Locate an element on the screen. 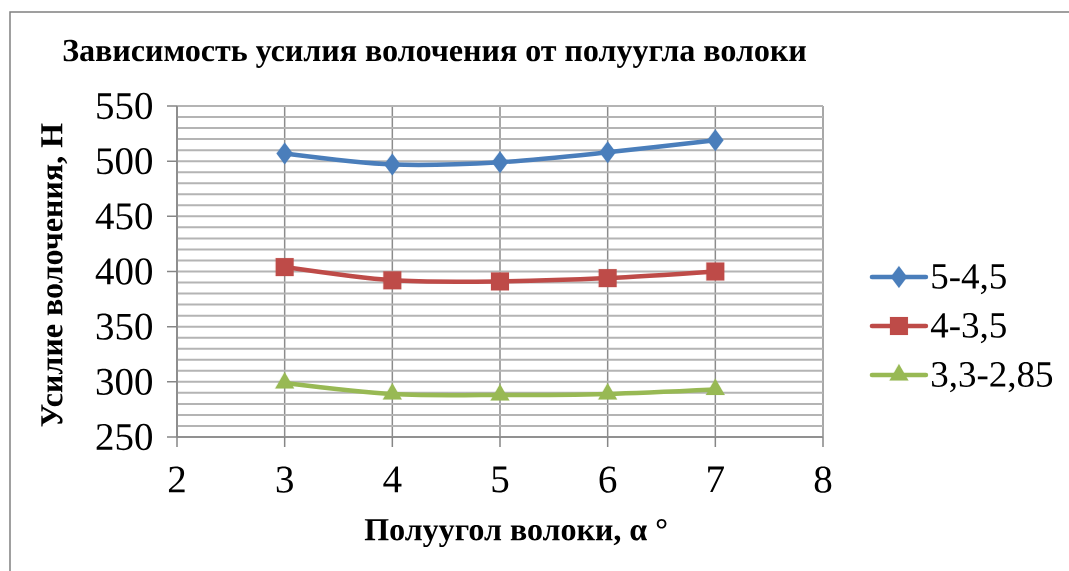  legend-label: 3,3-2,85 is located at coordinates (992, 377).